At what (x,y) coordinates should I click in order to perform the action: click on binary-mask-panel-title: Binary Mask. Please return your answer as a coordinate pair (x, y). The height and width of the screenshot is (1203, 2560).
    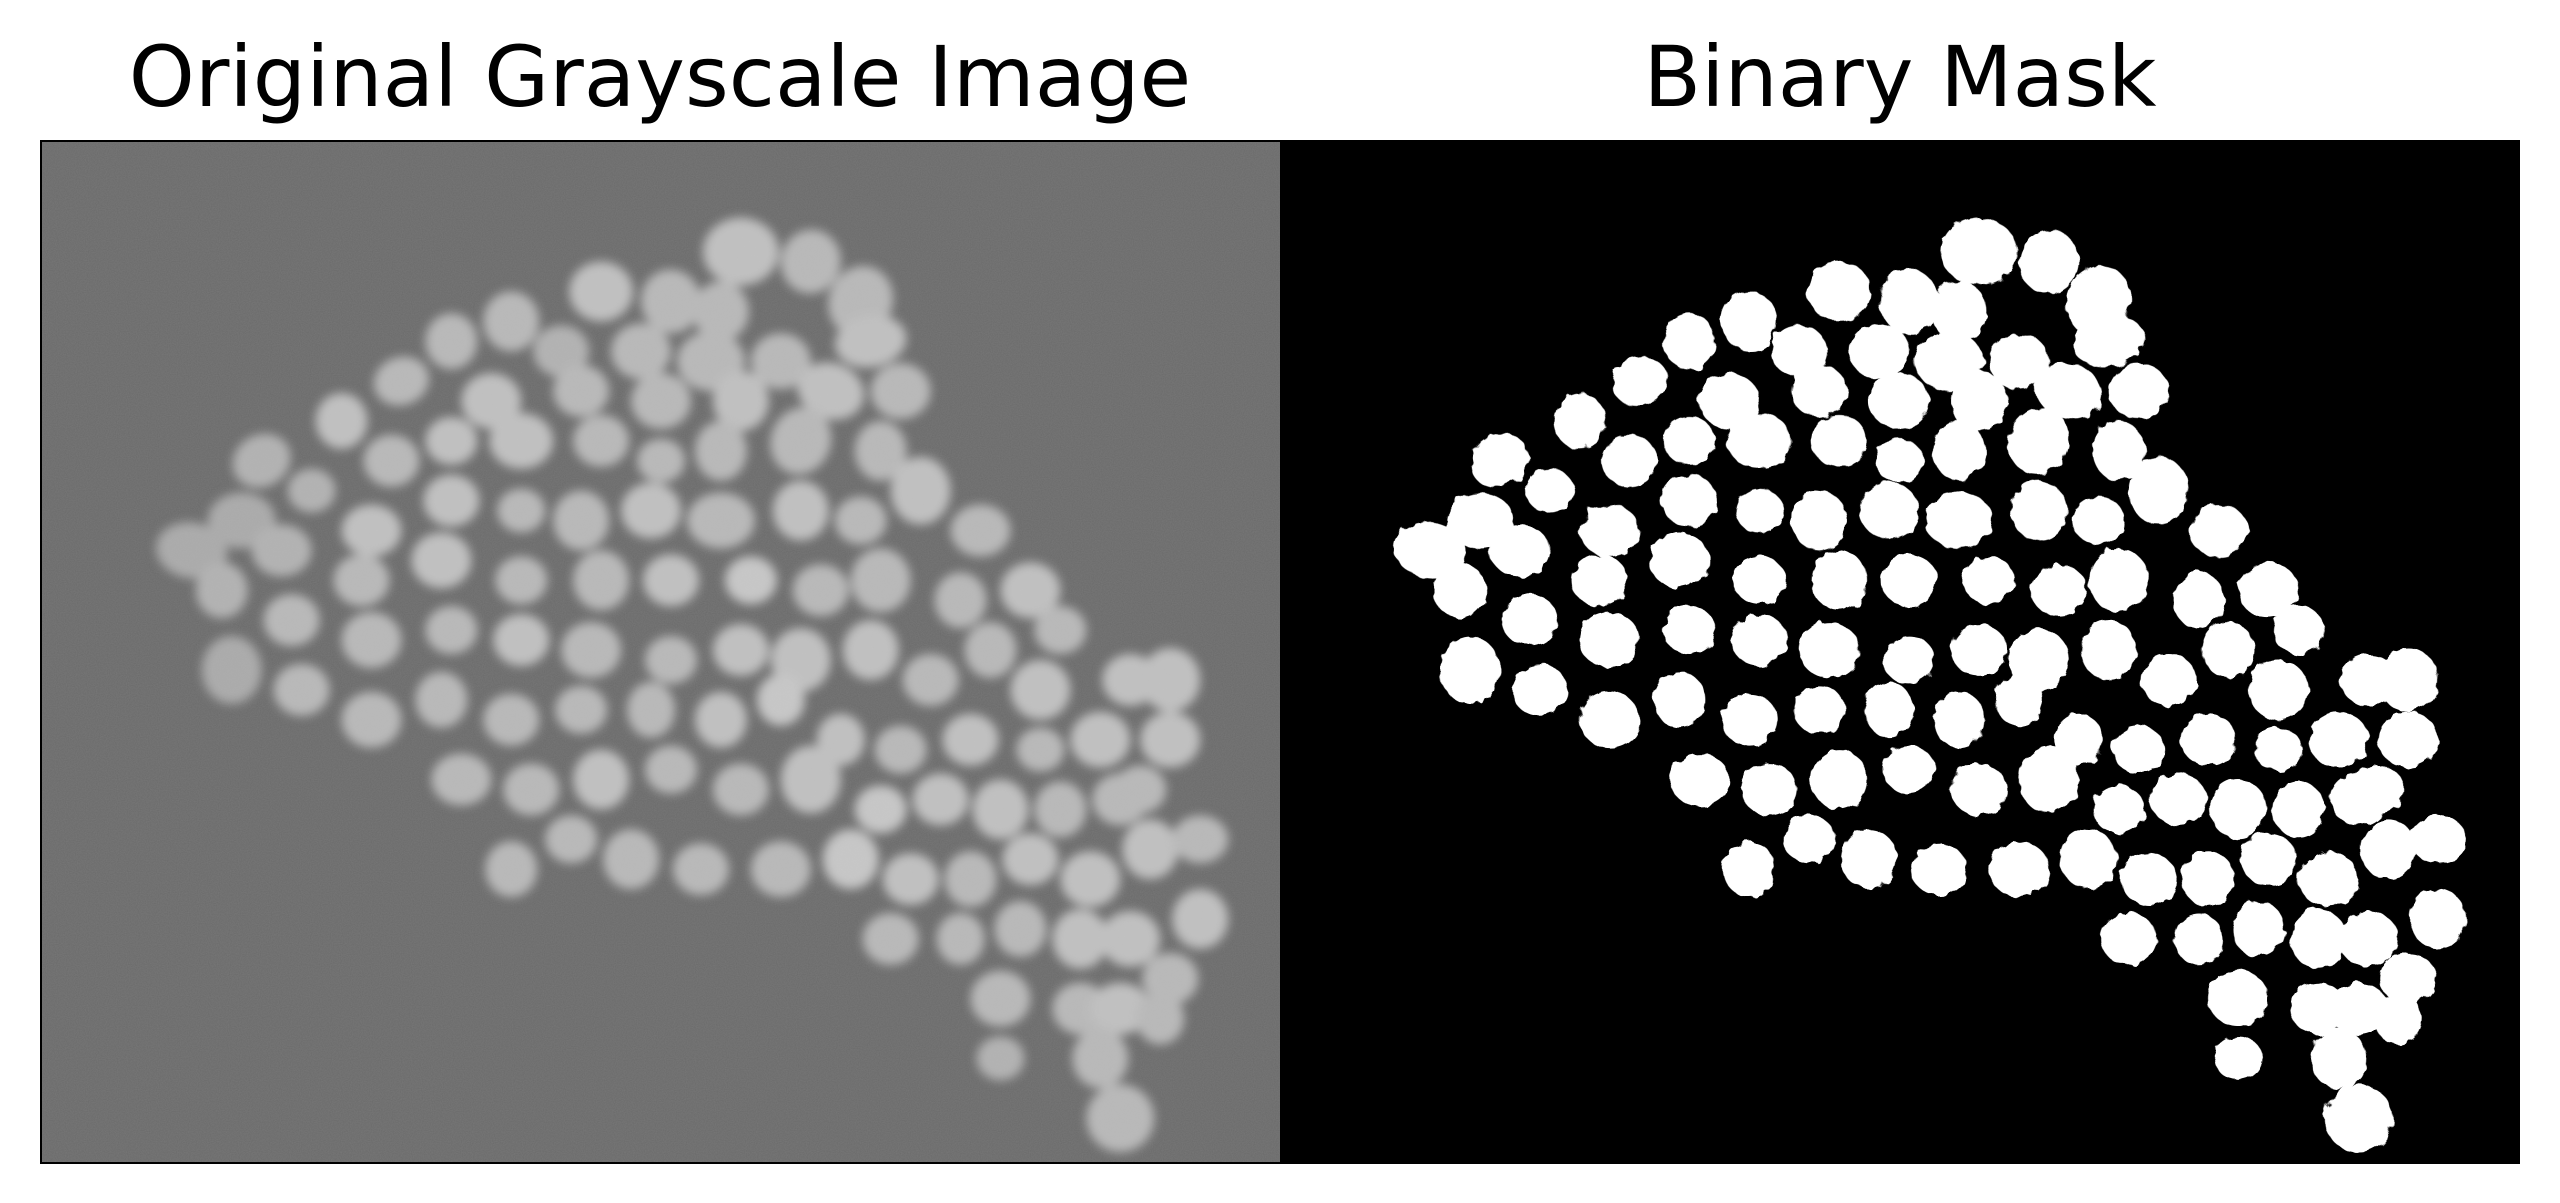
    Looking at the image, I should click on (1900, 77).